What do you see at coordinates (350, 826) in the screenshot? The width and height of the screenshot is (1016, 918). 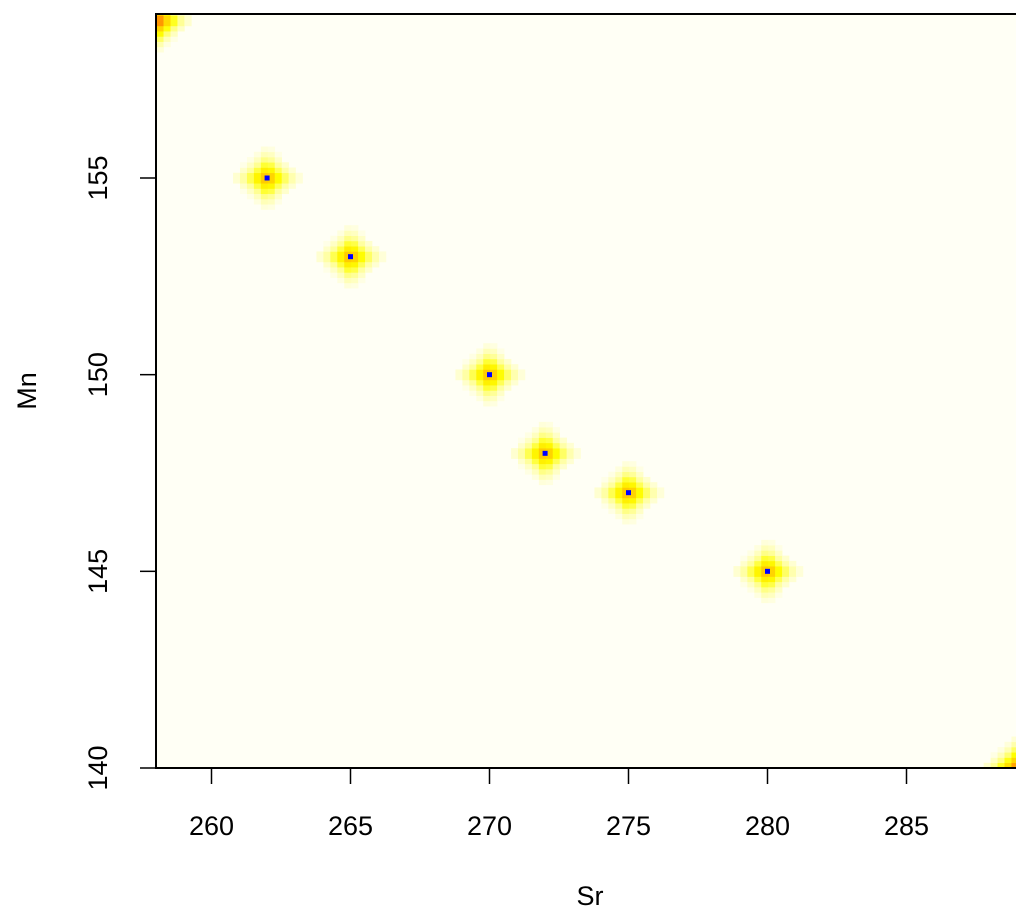 I see `x-tick-label: 265` at bounding box center [350, 826].